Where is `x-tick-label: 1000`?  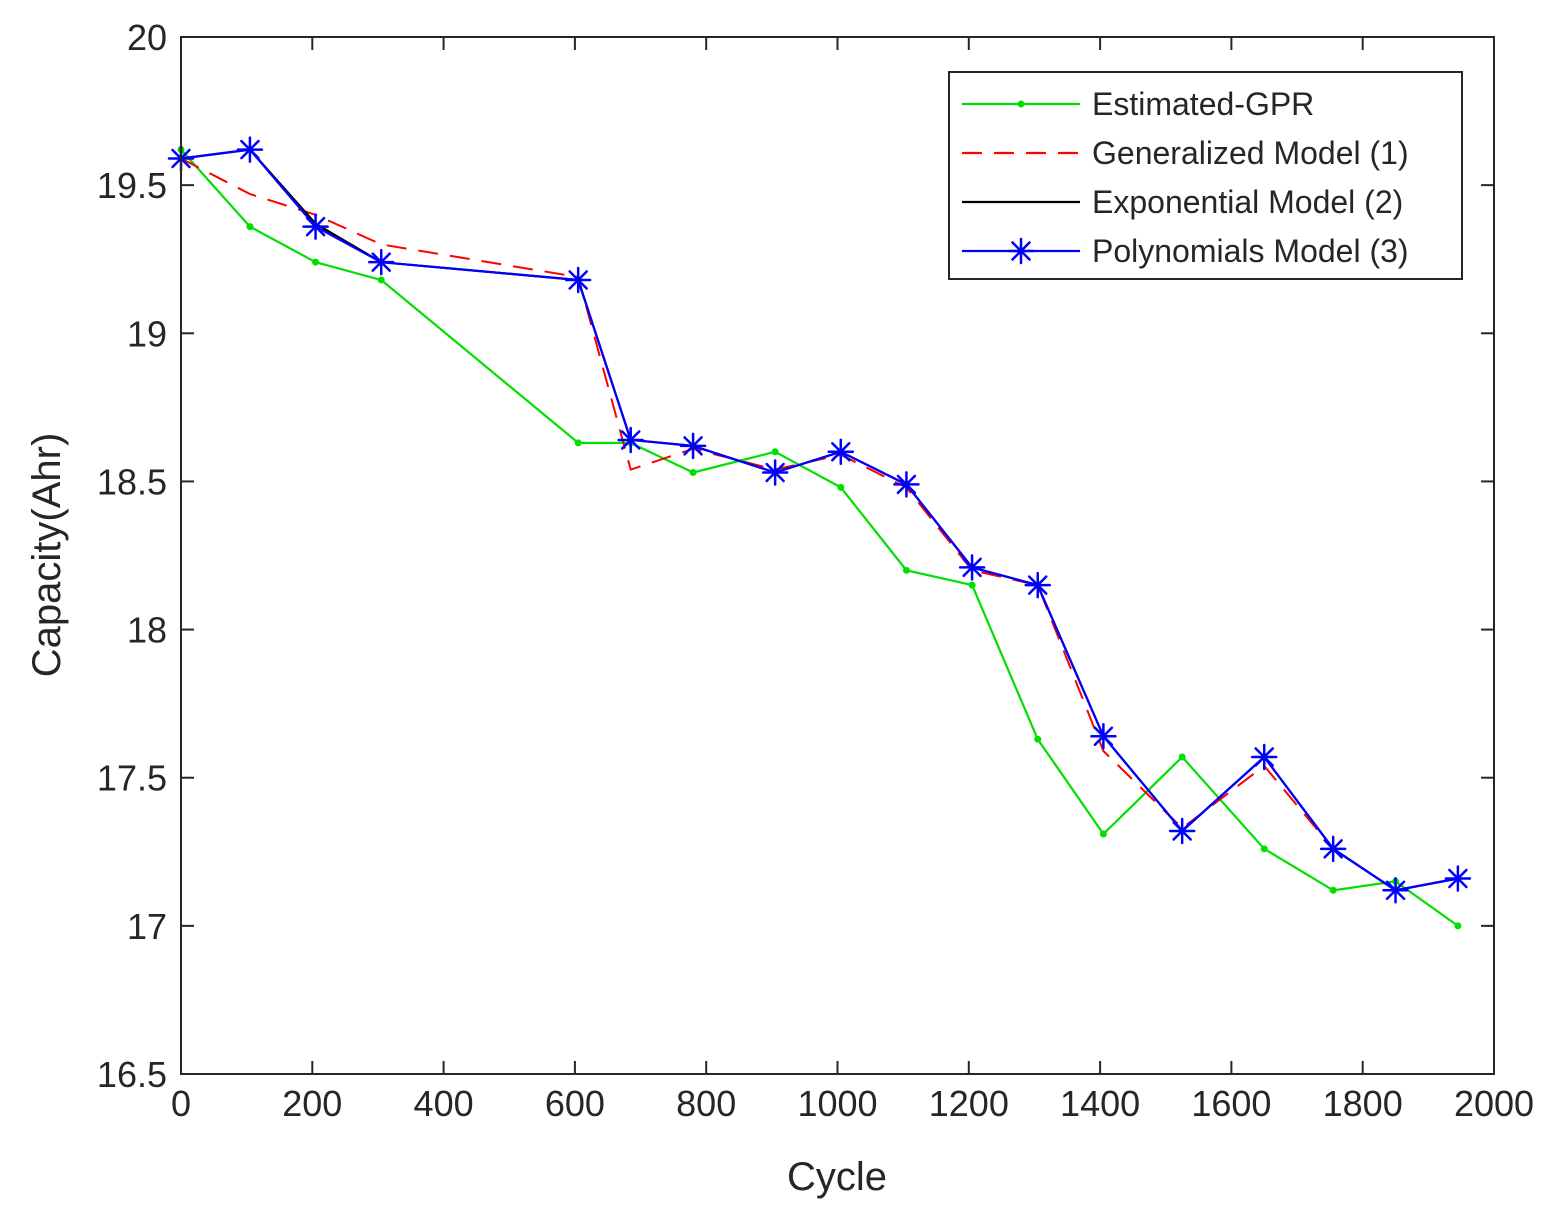 x-tick-label: 1000 is located at coordinates (837, 1103).